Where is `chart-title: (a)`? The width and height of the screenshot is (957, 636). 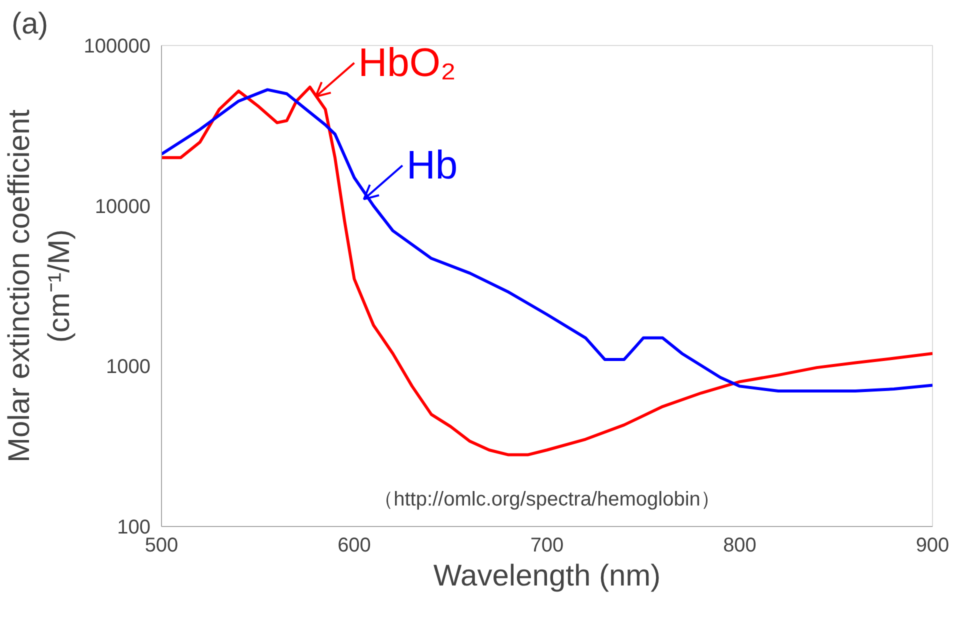
chart-title: (a) is located at coordinates (30, 24).